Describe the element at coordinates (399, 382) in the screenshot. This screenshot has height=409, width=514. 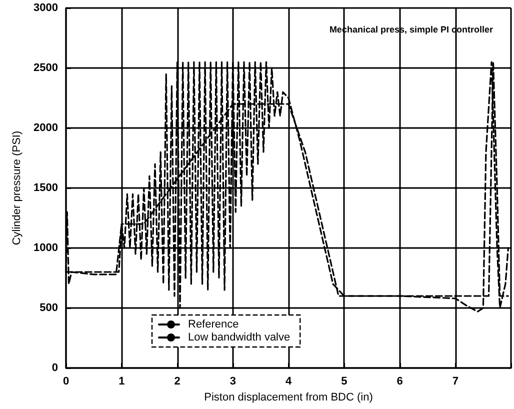
I see `x-tick-label: 6` at that location.